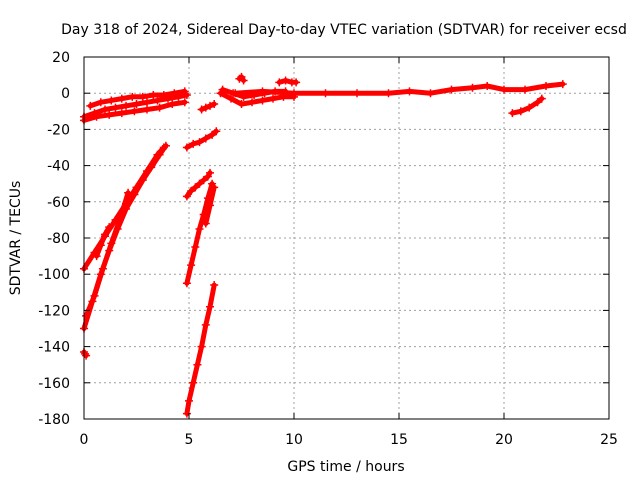  What do you see at coordinates (16, 238) in the screenshot?
I see `y-axis-label: SDTVAR / TECUs` at bounding box center [16, 238].